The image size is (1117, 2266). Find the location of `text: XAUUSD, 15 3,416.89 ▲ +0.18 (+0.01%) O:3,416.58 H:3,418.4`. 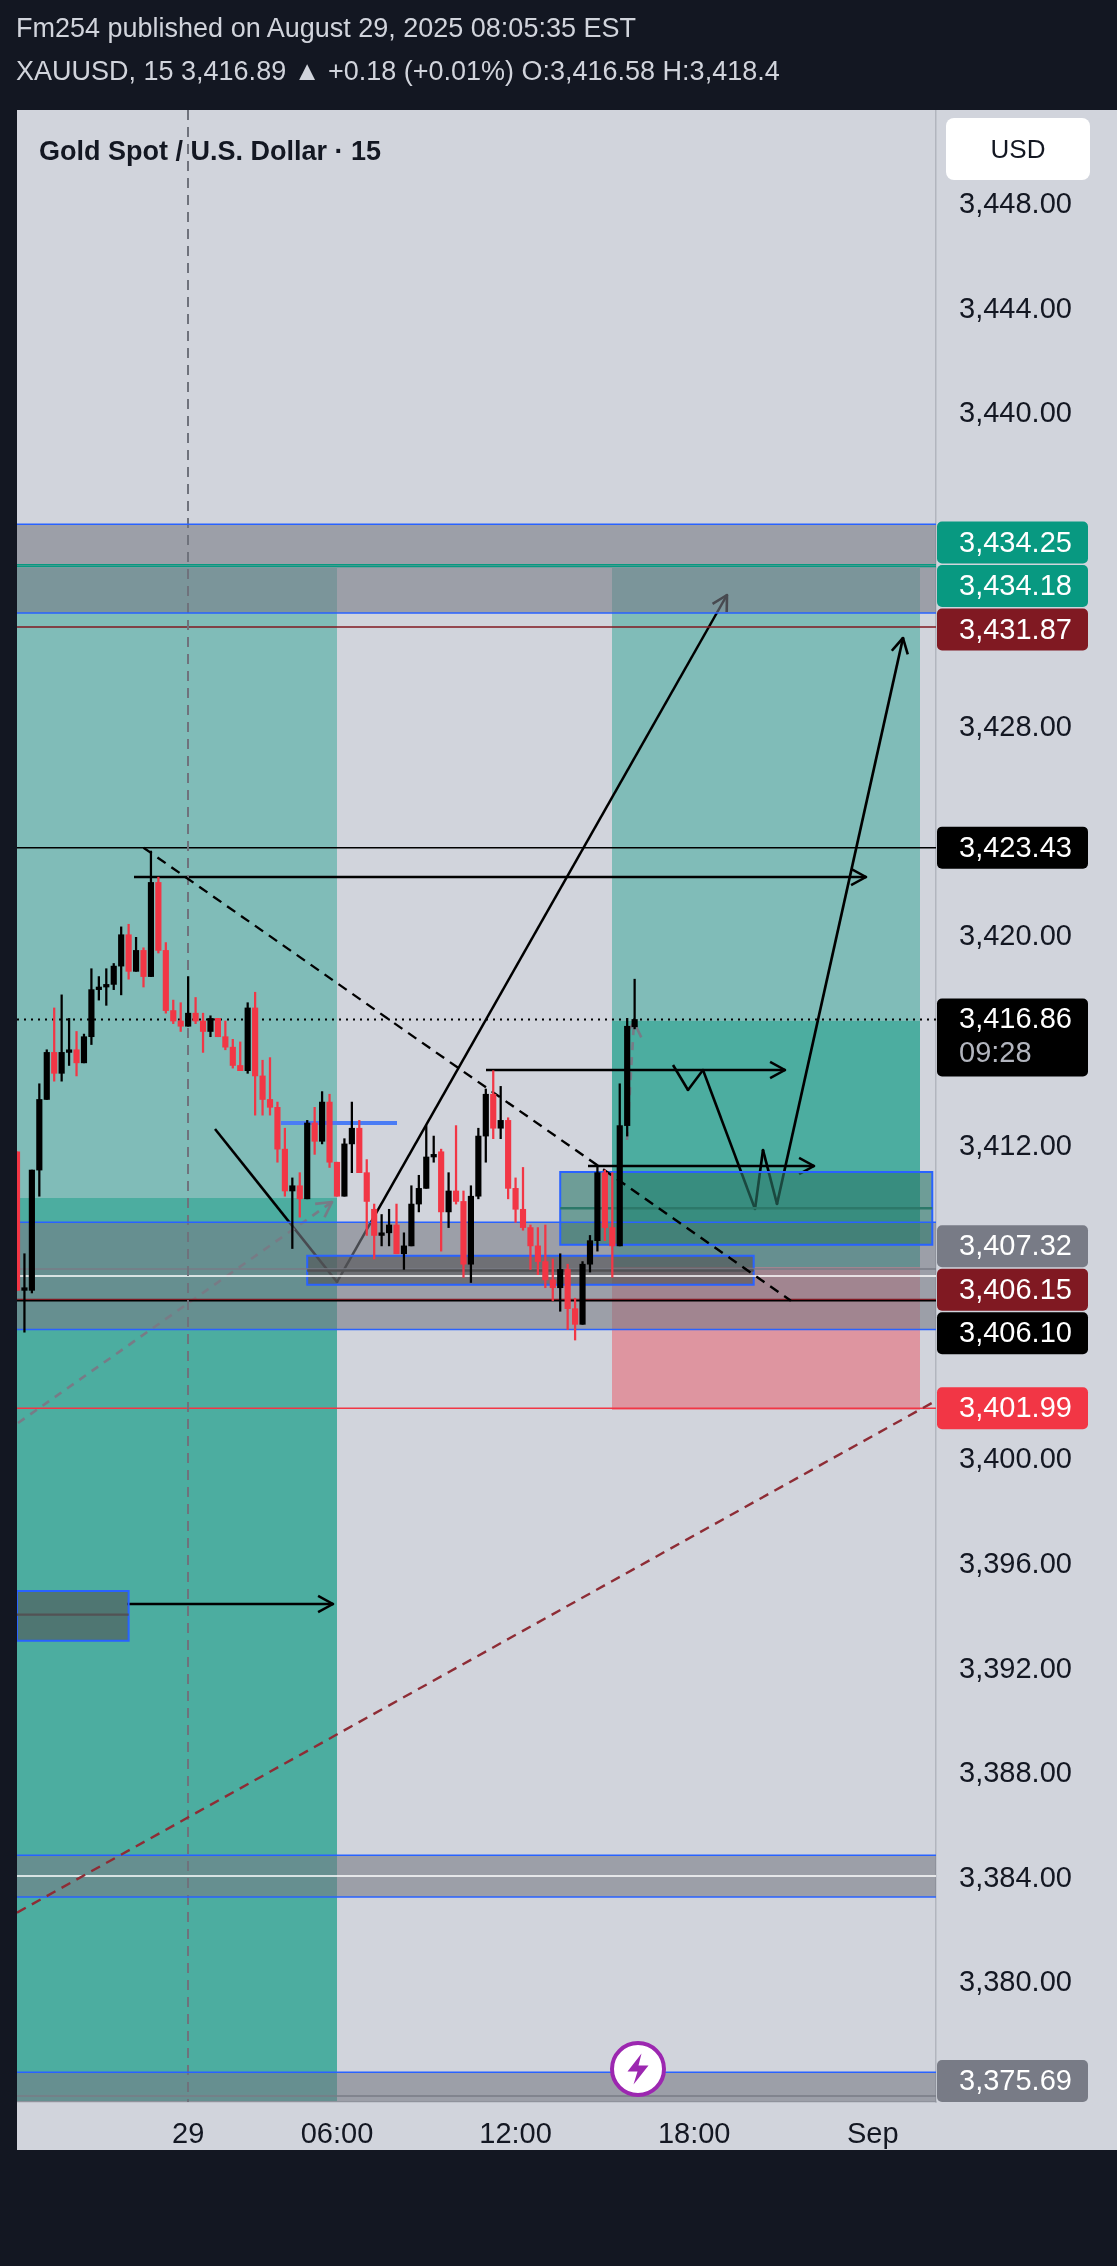

text: XAUUSD, 15 3,416.89 ▲ +0.18 (+0.01%) O:3,416.58 H:3,418.4 is located at coordinates (398, 71).